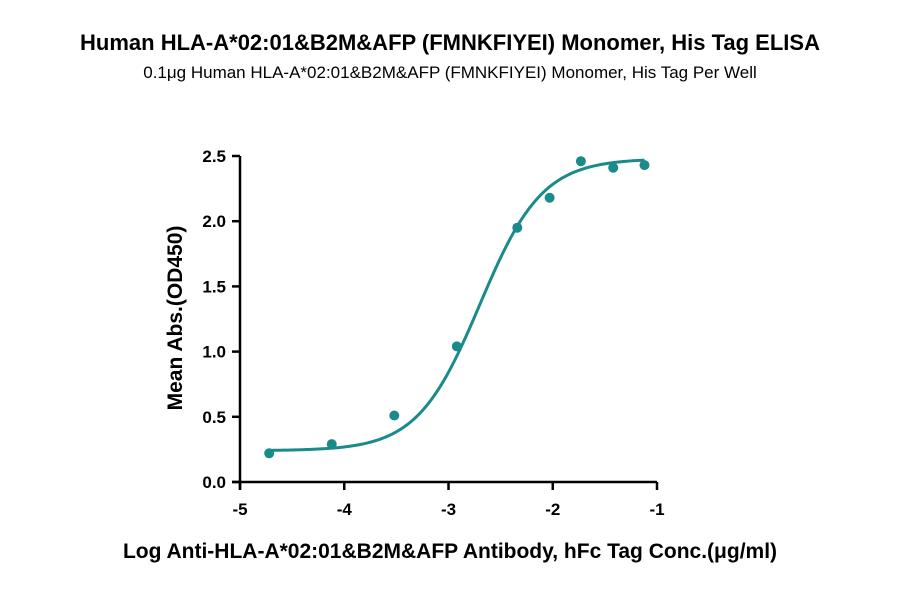  What do you see at coordinates (214, 417) in the screenshot?
I see `y-tick-label: 0.5` at bounding box center [214, 417].